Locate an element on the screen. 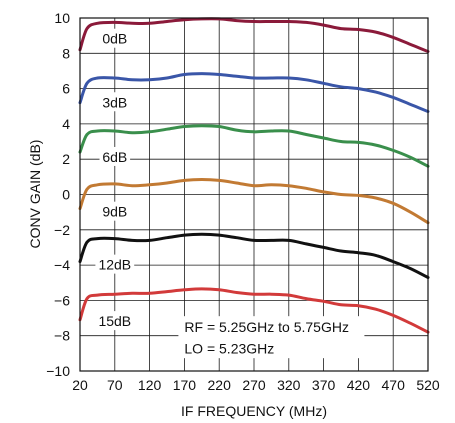 The image size is (455, 423). y-tick-label-1: −8 is located at coordinates (62, 336).